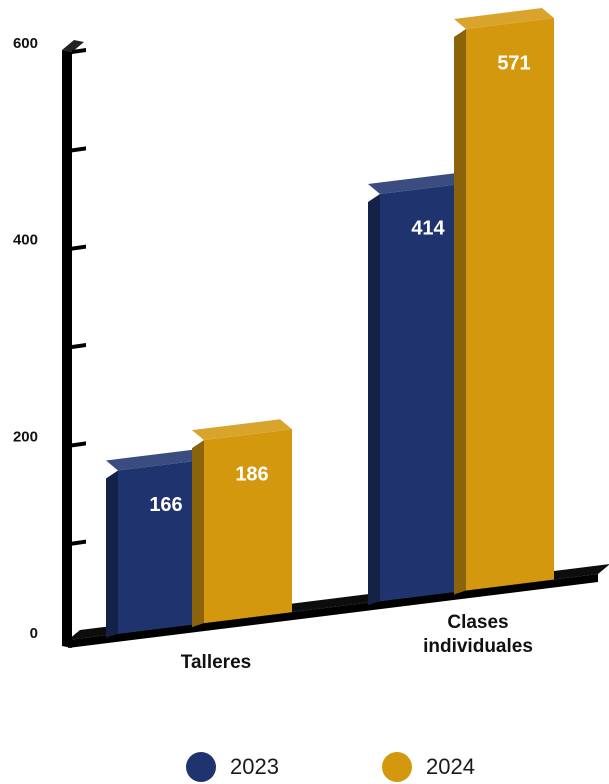  What do you see at coordinates (304, 768) in the screenshot?
I see `legend: 2023 2024` at bounding box center [304, 768].